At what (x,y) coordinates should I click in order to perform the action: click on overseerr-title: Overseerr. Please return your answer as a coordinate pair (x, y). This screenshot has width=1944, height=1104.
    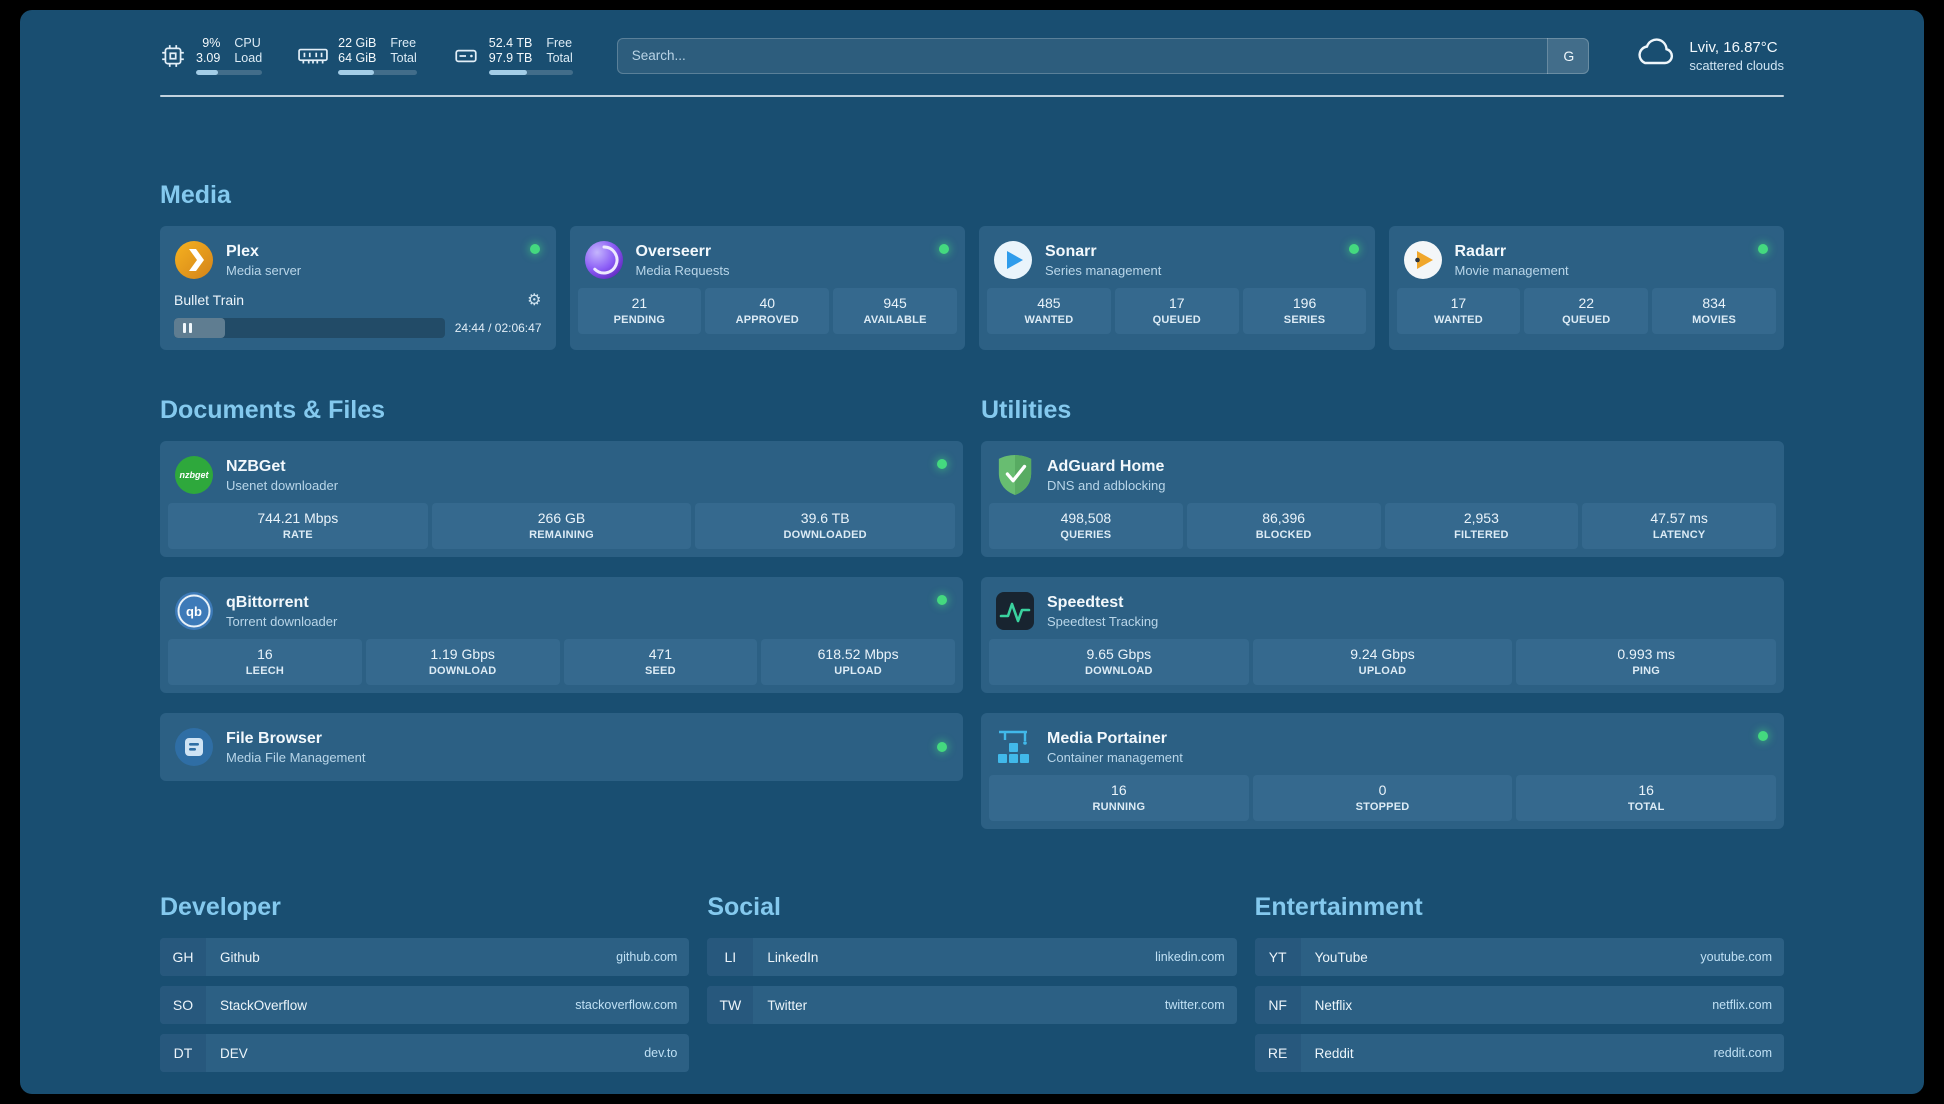
    Looking at the image, I should click on (673, 251).